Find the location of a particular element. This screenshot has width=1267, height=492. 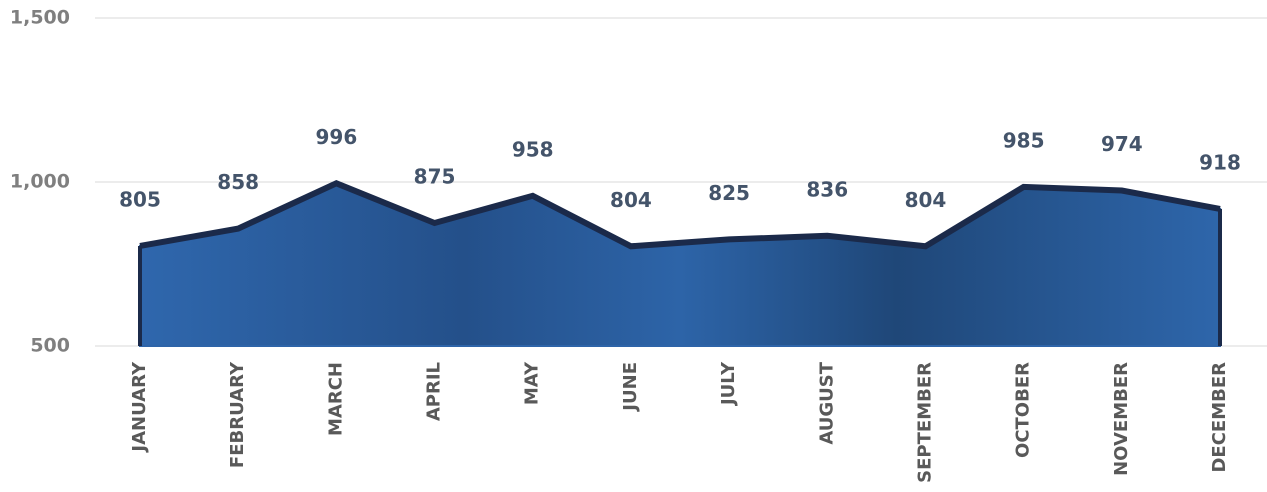

value-label: 858 is located at coordinates (238, 182).